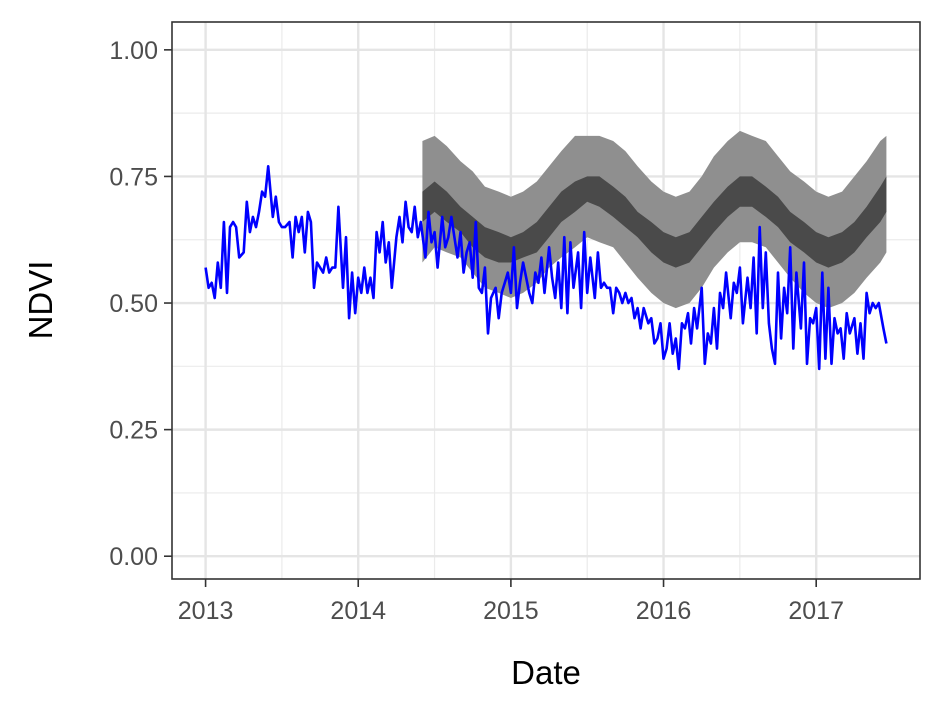 The image size is (944, 708). I want to click on y-tick-label: 0.00, so click(133, 557).